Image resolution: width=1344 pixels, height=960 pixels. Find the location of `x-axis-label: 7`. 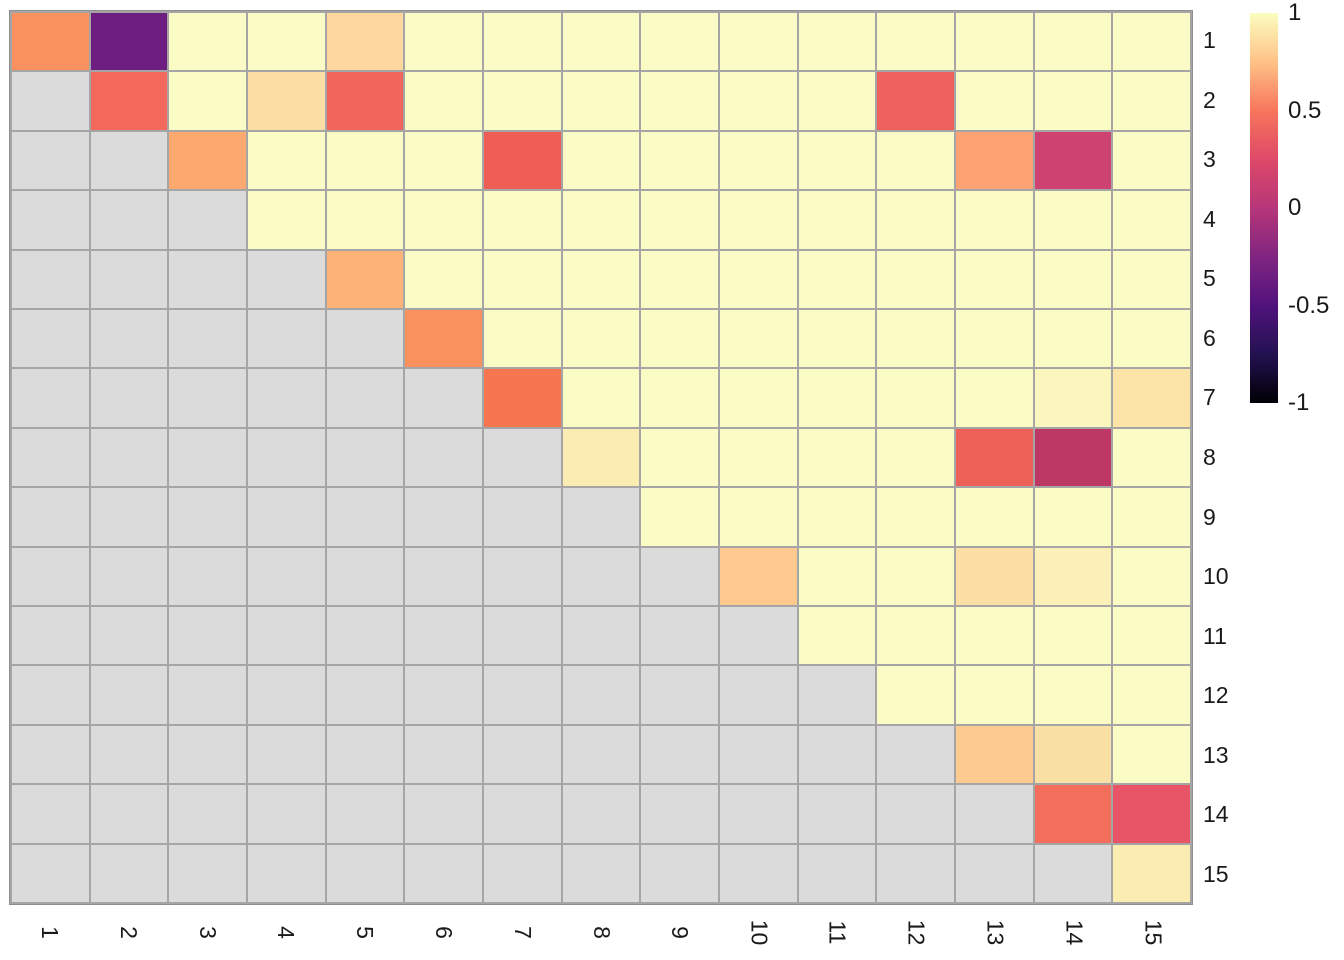

x-axis-label: 7 is located at coordinates (522, 932).